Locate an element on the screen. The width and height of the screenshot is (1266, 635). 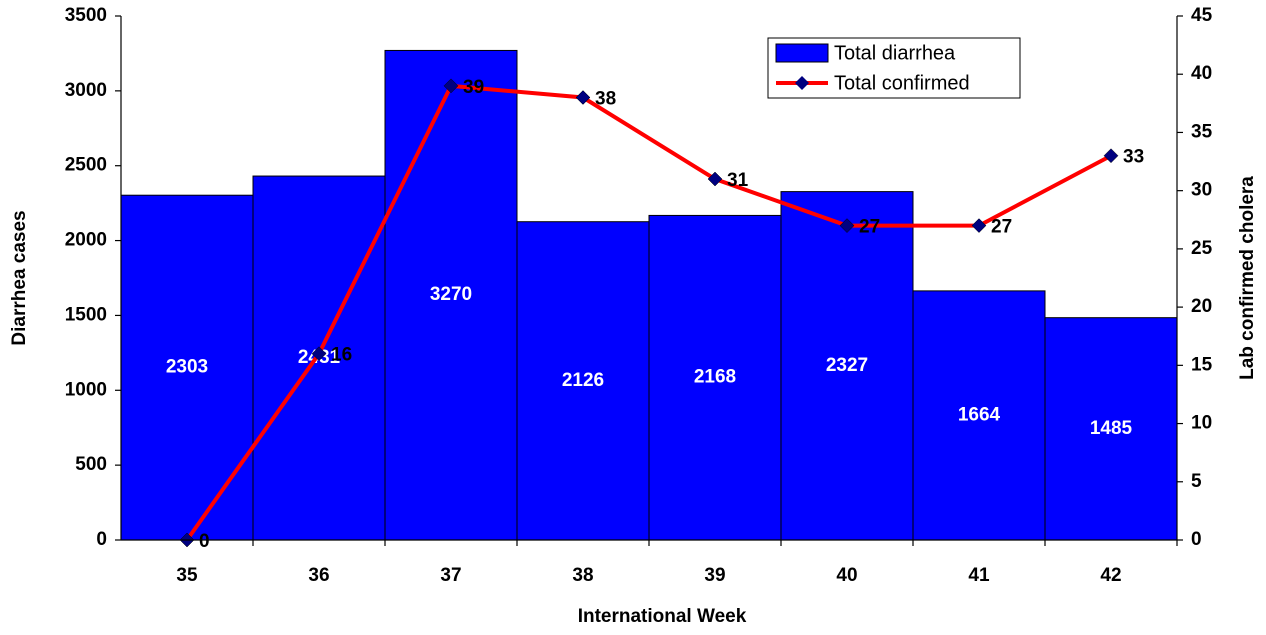
line-value-label: 39 is located at coordinates (473, 87).